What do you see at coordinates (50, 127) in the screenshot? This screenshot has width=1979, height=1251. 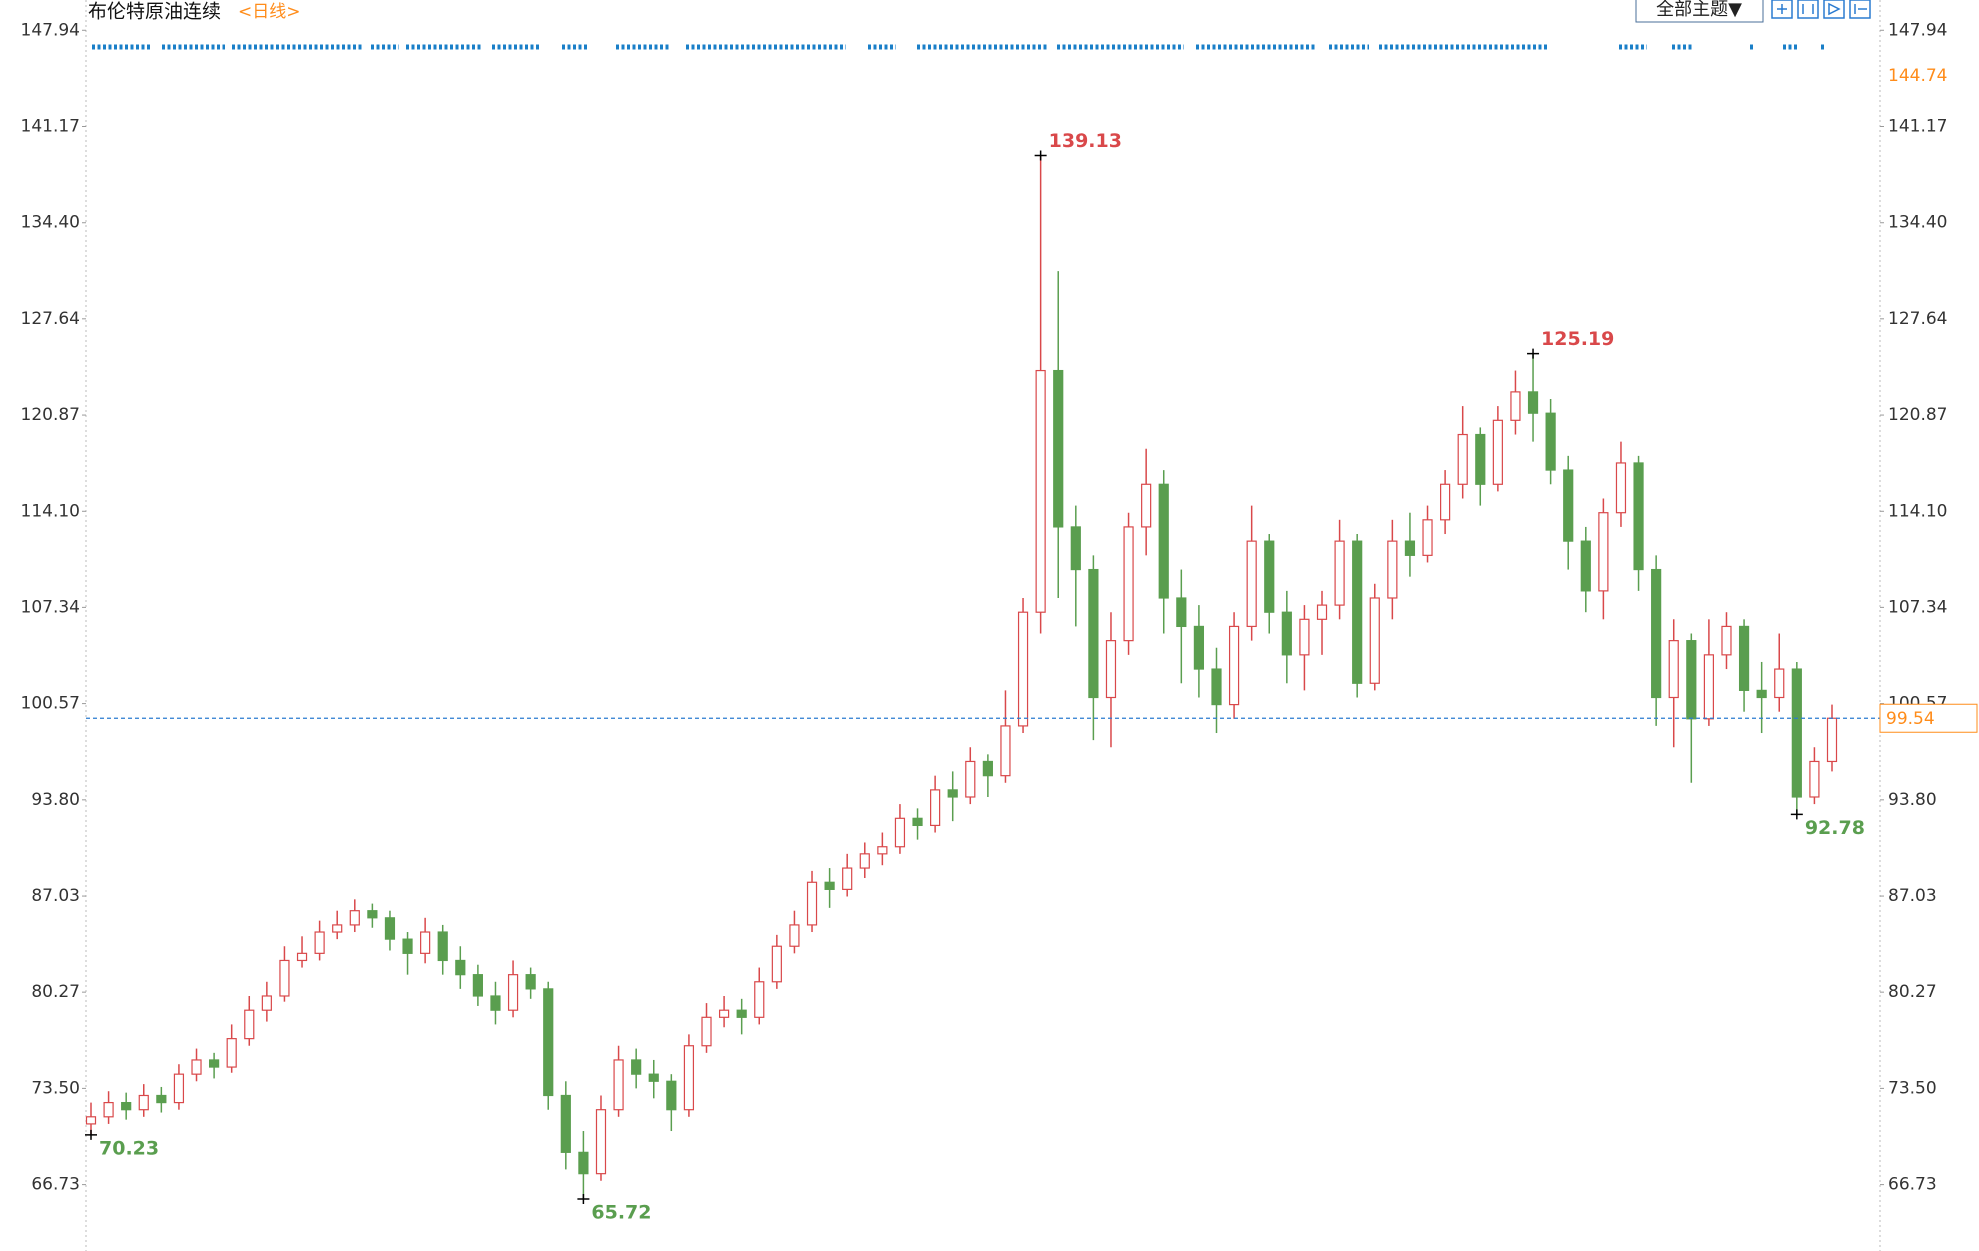 I see `y-tick-label: 141.17` at bounding box center [50, 127].